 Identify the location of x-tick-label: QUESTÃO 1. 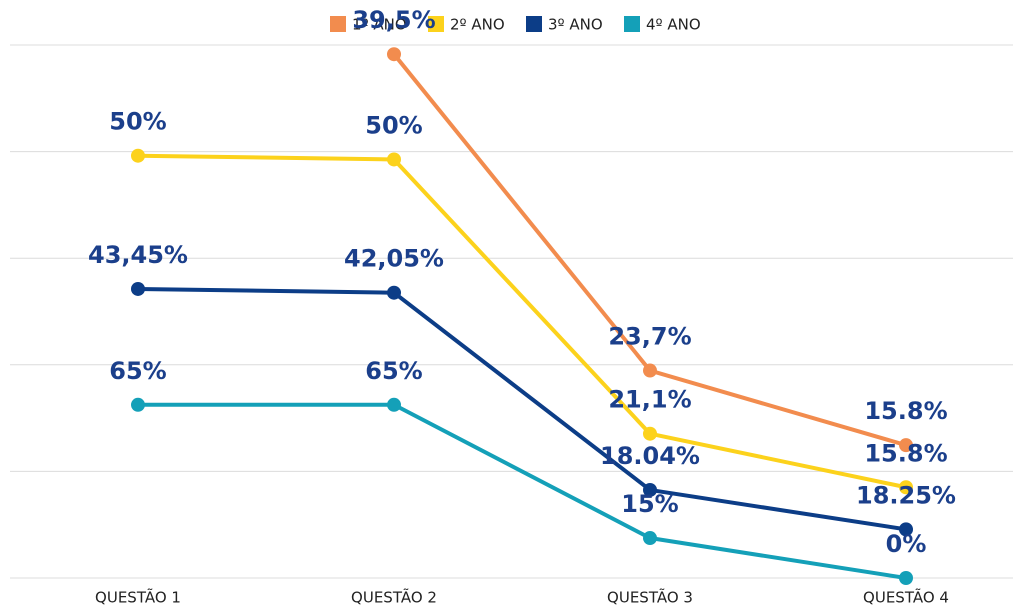
(138, 597).